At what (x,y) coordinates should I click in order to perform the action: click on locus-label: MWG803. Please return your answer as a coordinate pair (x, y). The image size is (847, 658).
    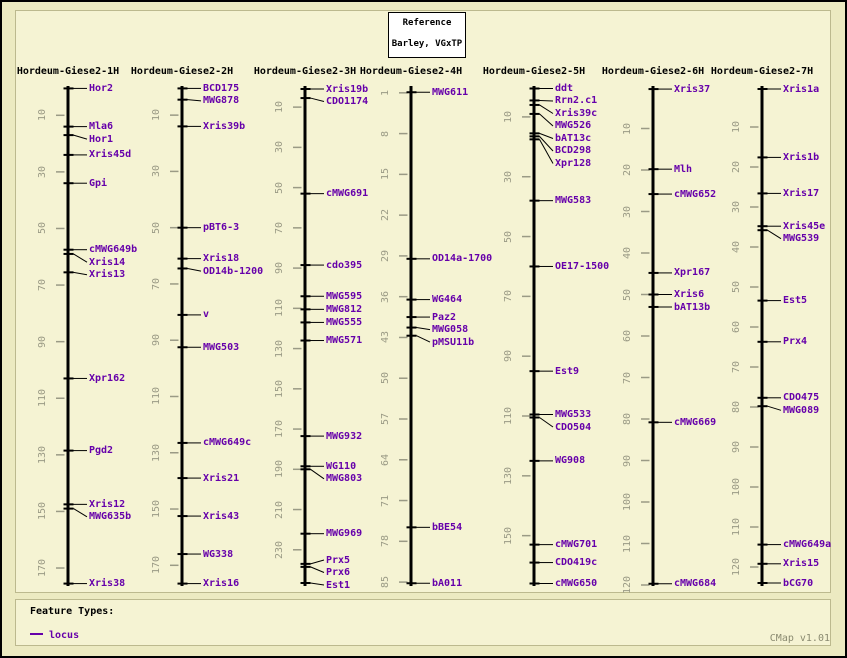
    Looking at the image, I should click on (344, 479).